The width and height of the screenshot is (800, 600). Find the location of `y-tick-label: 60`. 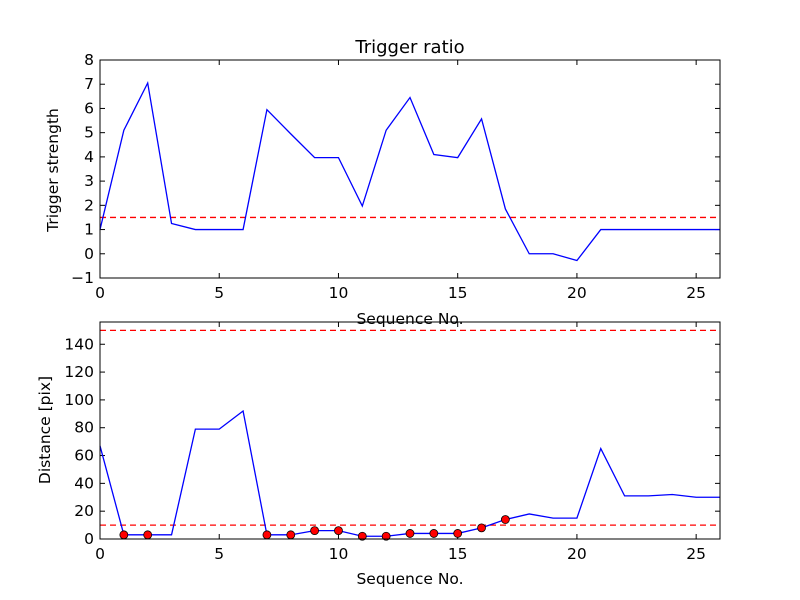

y-tick-label: 60 is located at coordinates (84, 456).